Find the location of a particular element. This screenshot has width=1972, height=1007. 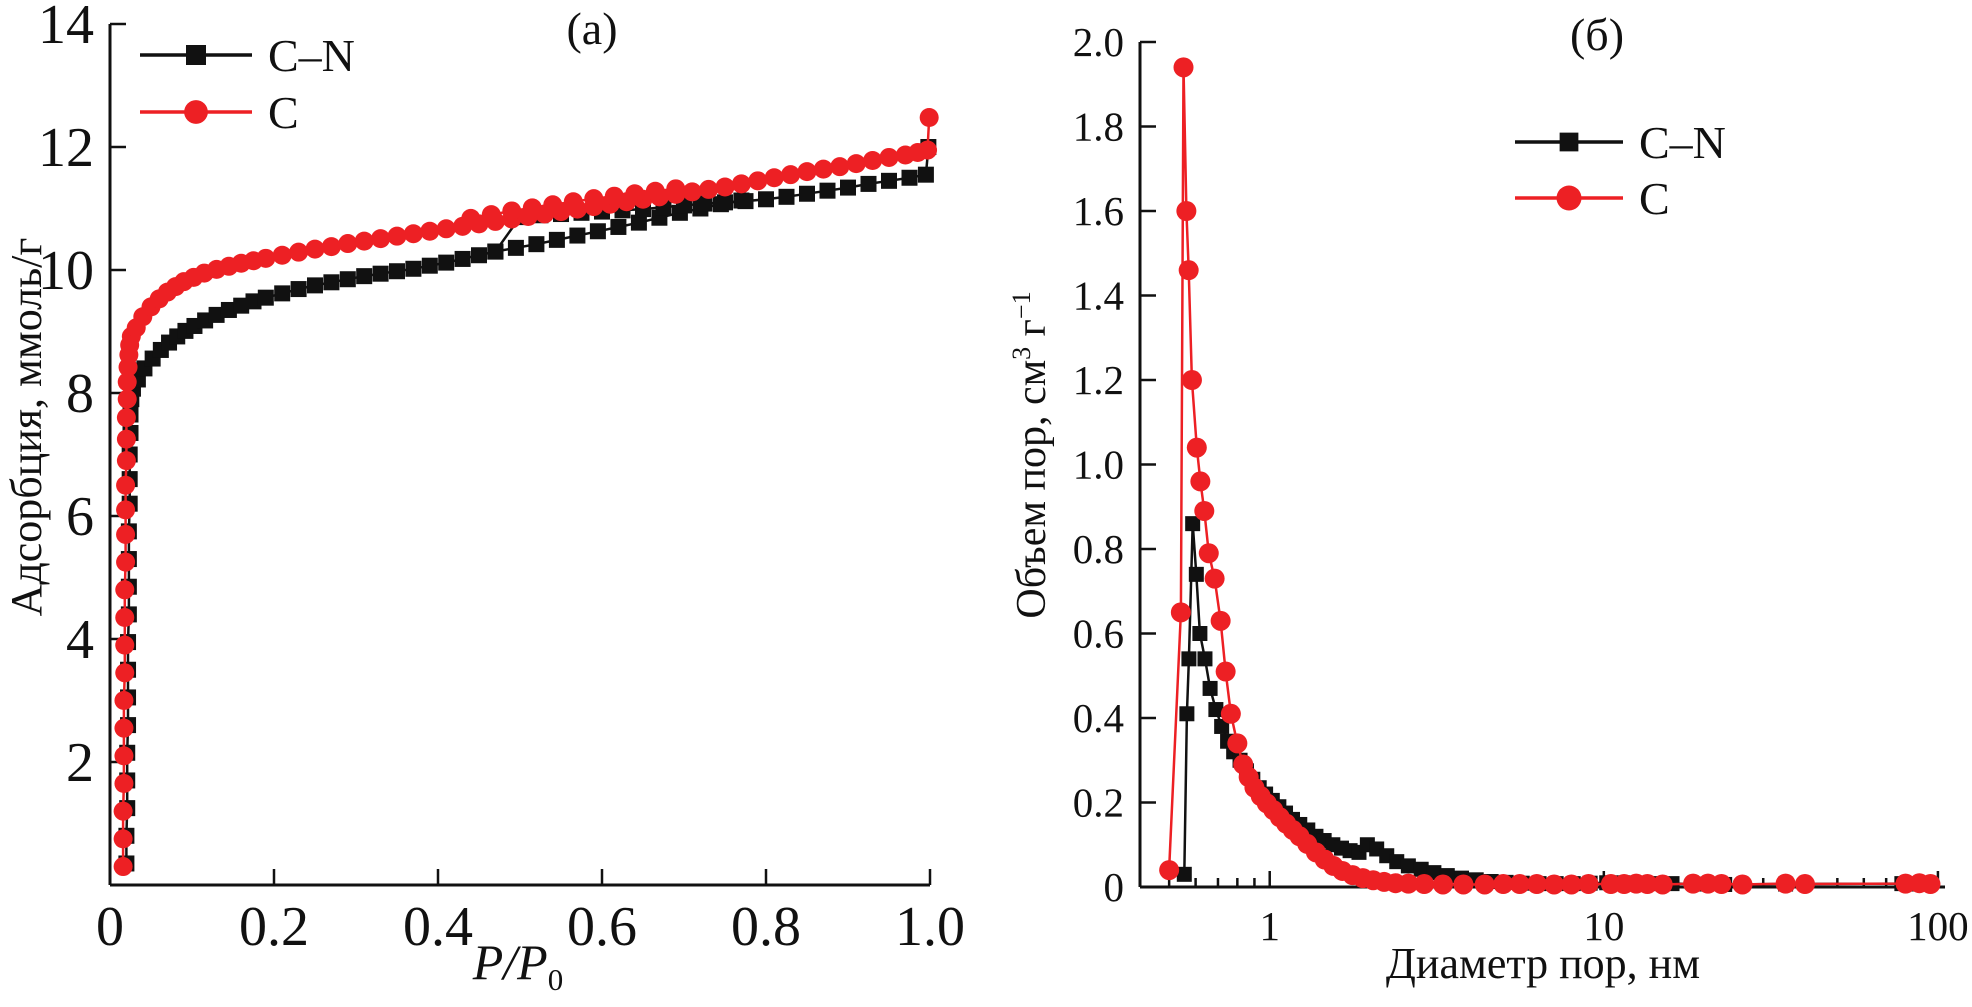

y-tick-label: 0.4 is located at coordinates (1098, 718).